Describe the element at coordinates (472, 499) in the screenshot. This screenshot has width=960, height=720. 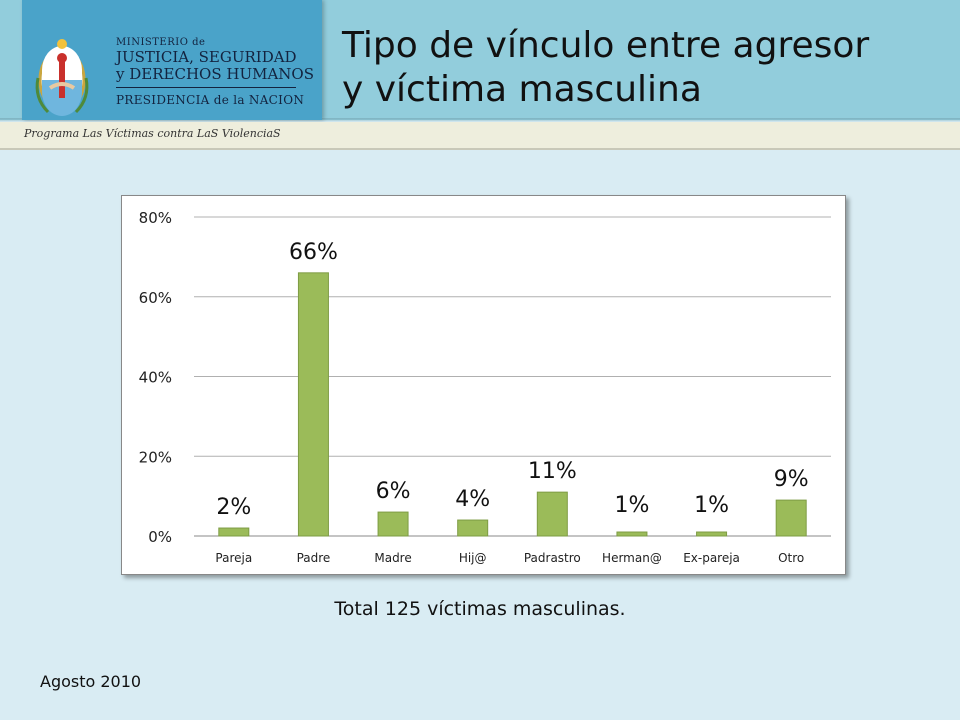
I see `data-label: 4%` at that location.